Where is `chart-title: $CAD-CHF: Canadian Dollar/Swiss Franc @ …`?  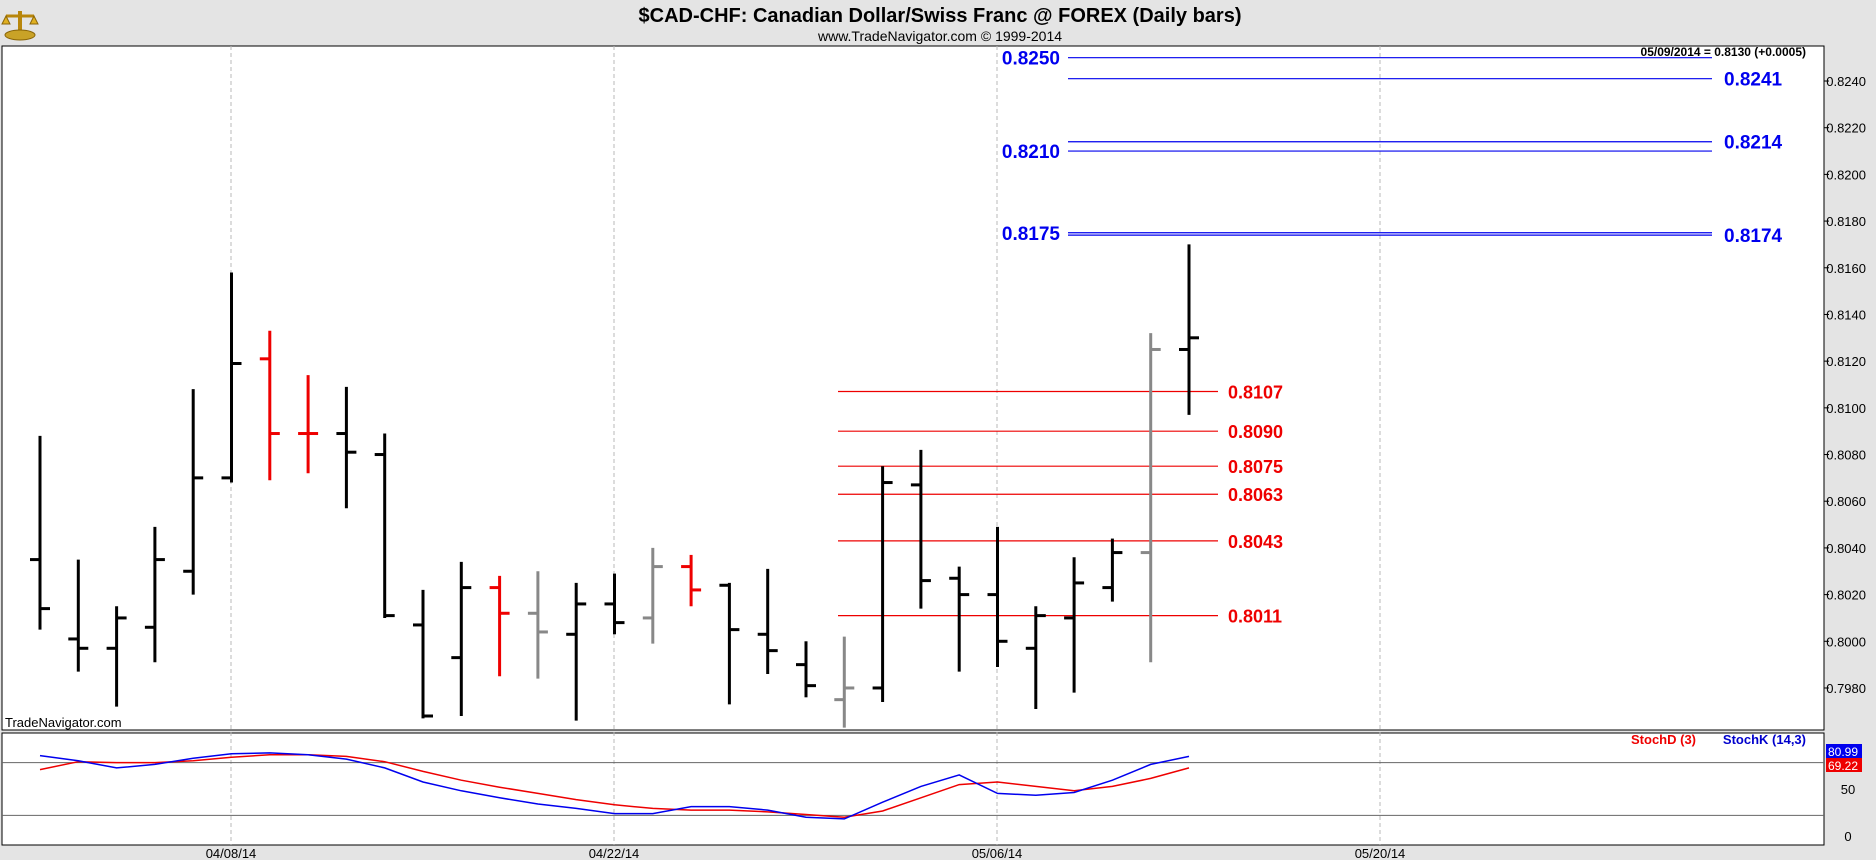 chart-title: $CAD-CHF: Canadian Dollar/Swiss Franc @ … is located at coordinates (940, 16).